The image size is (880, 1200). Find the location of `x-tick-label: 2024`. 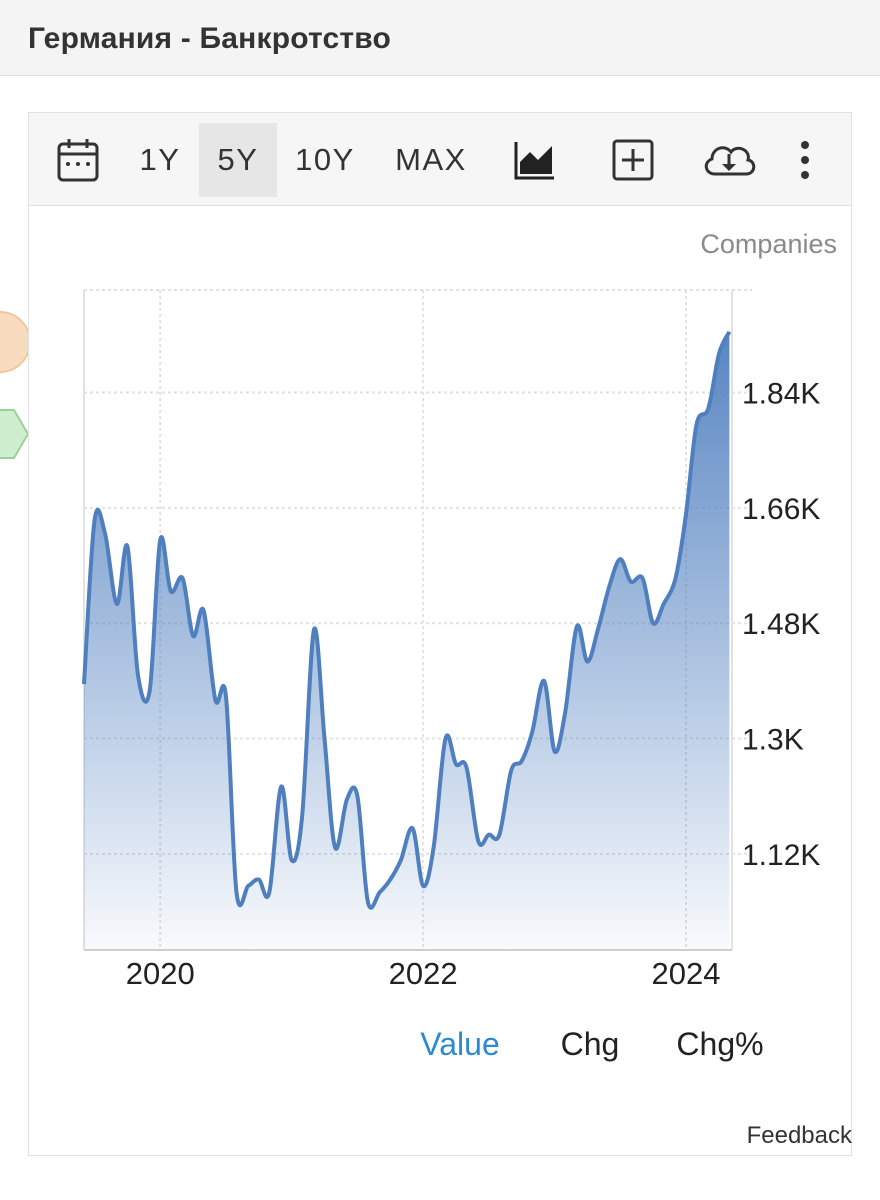

x-tick-label: 2024 is located at coordinates (686, 973).